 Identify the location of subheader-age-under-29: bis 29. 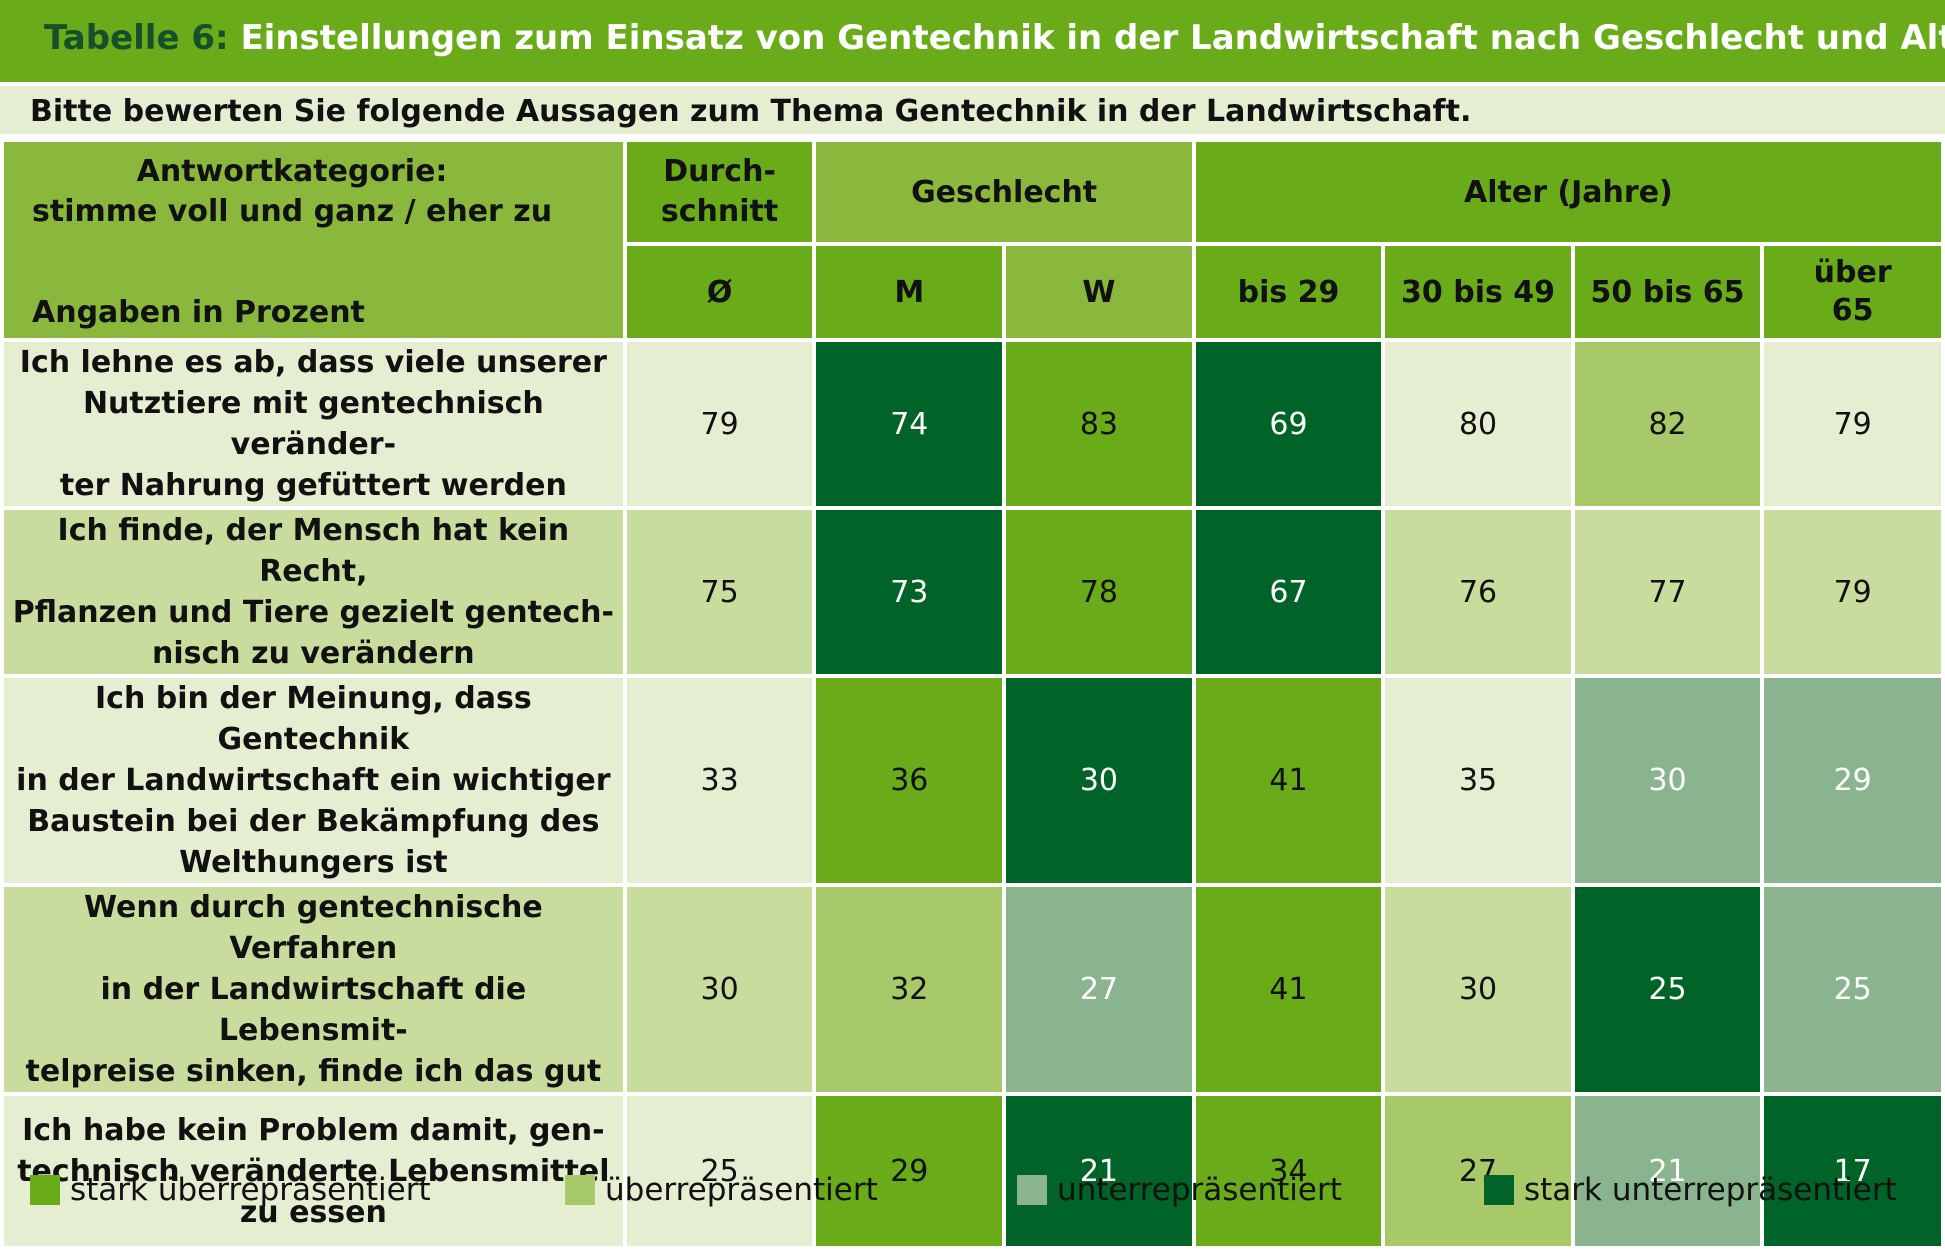
(1288, 292).